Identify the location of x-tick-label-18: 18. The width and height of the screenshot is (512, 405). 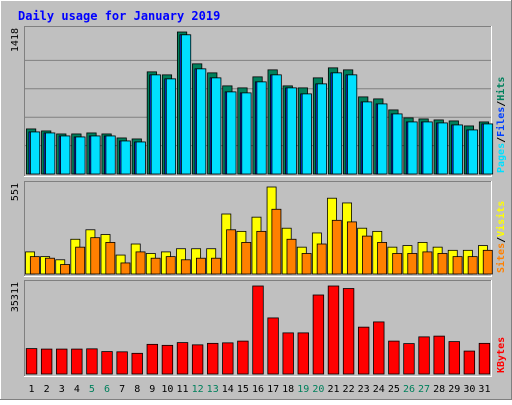
(288, 389).